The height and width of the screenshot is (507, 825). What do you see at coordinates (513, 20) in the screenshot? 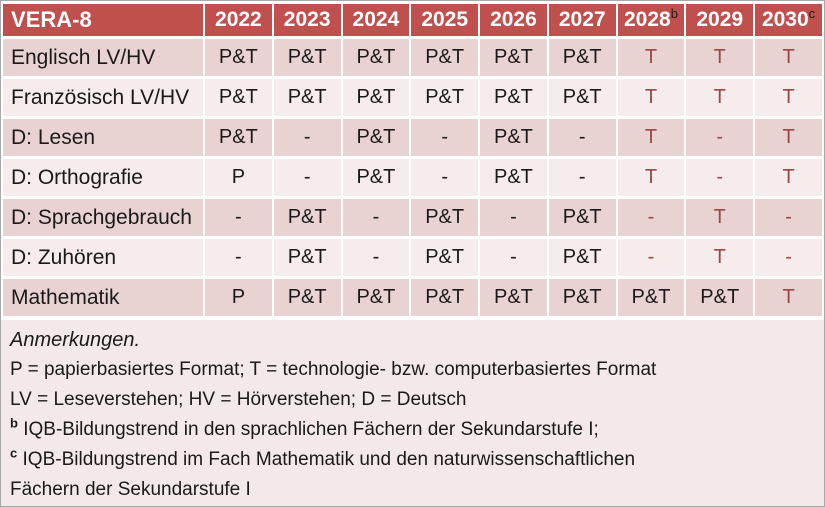
I see `year-header: 2026` at bounding box center [513, 20].